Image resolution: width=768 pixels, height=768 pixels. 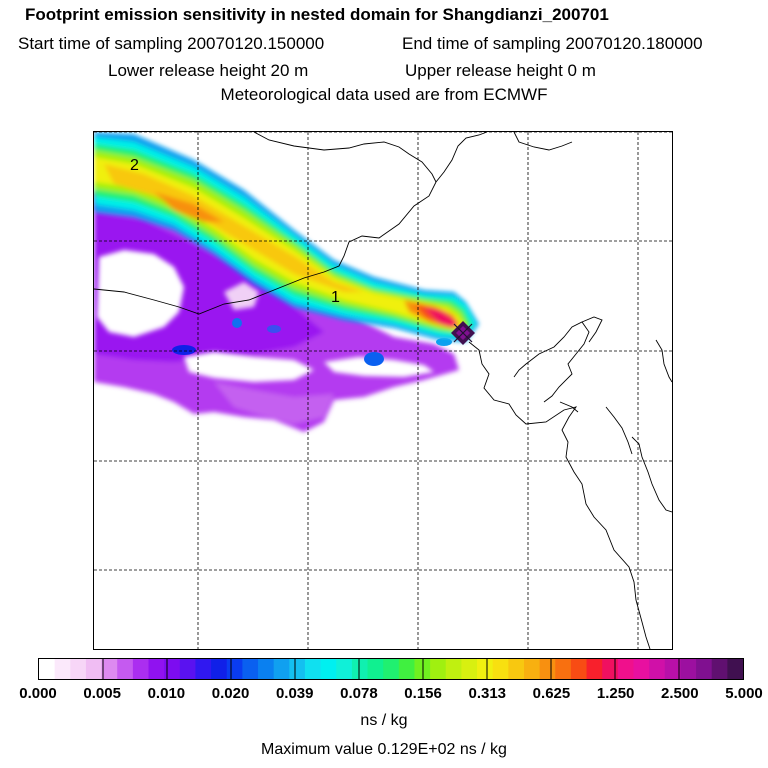 I want to click on upper-release-label: Upper release height 0 m, so click(x=500, y=70).